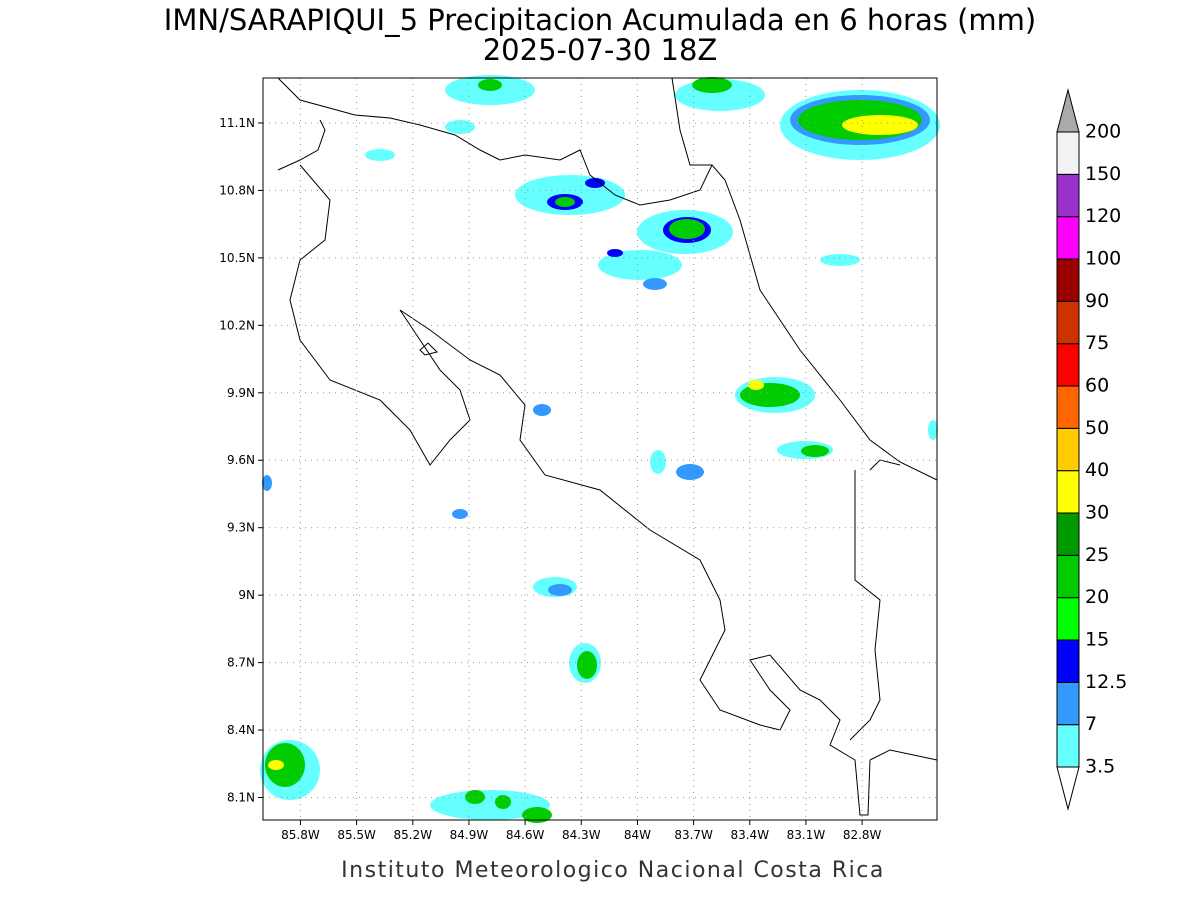  I want to click on y-tick-label: 10.8N, so click(237, 190).